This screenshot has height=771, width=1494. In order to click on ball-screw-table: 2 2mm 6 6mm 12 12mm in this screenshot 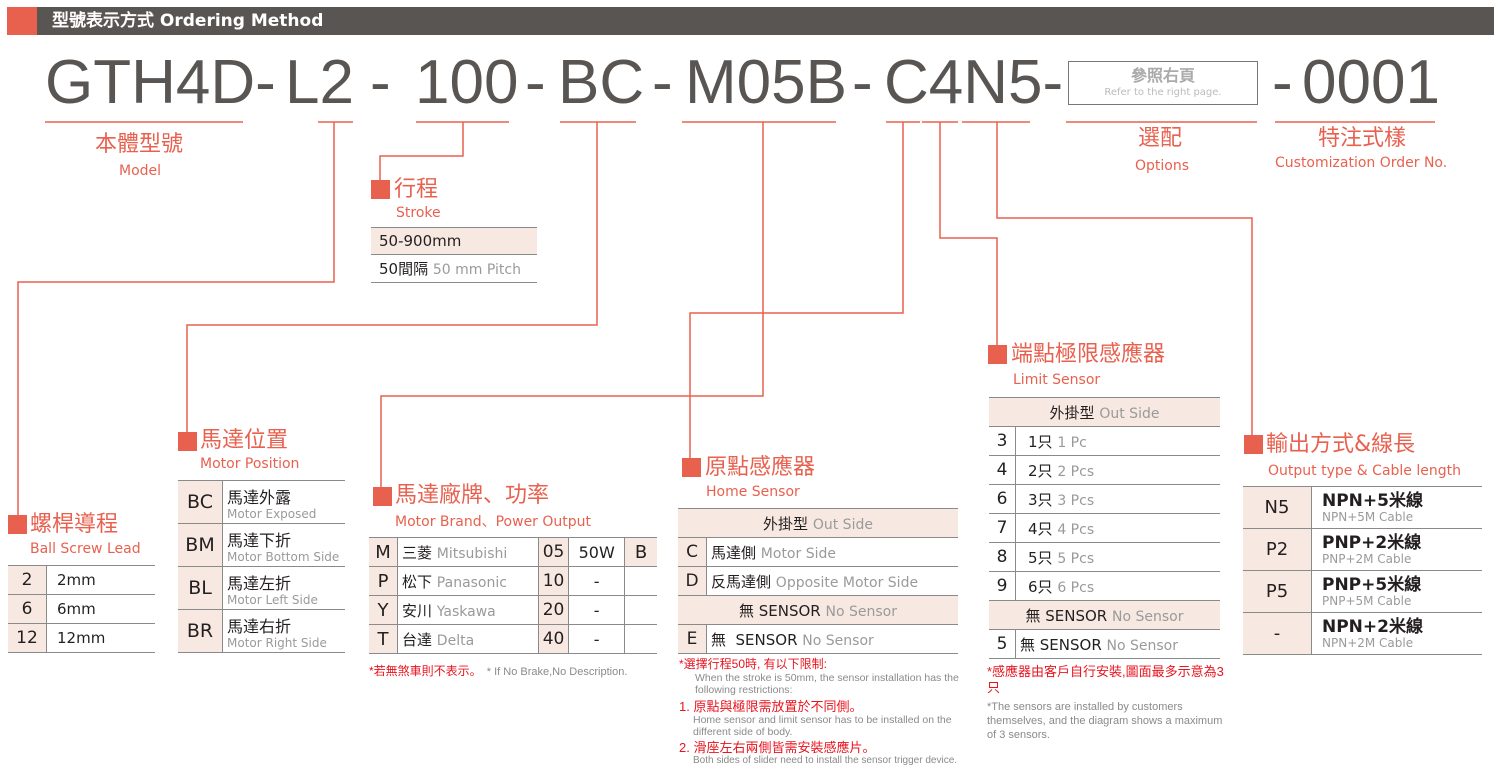, I will do `click(81, 609)`.